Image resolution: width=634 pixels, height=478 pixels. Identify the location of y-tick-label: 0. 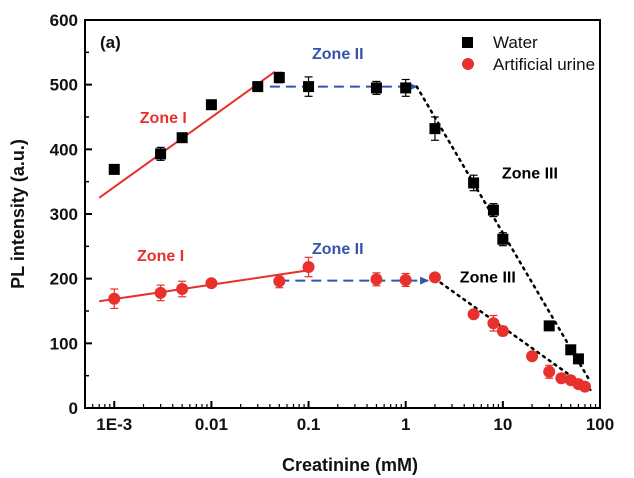
(73, 408).